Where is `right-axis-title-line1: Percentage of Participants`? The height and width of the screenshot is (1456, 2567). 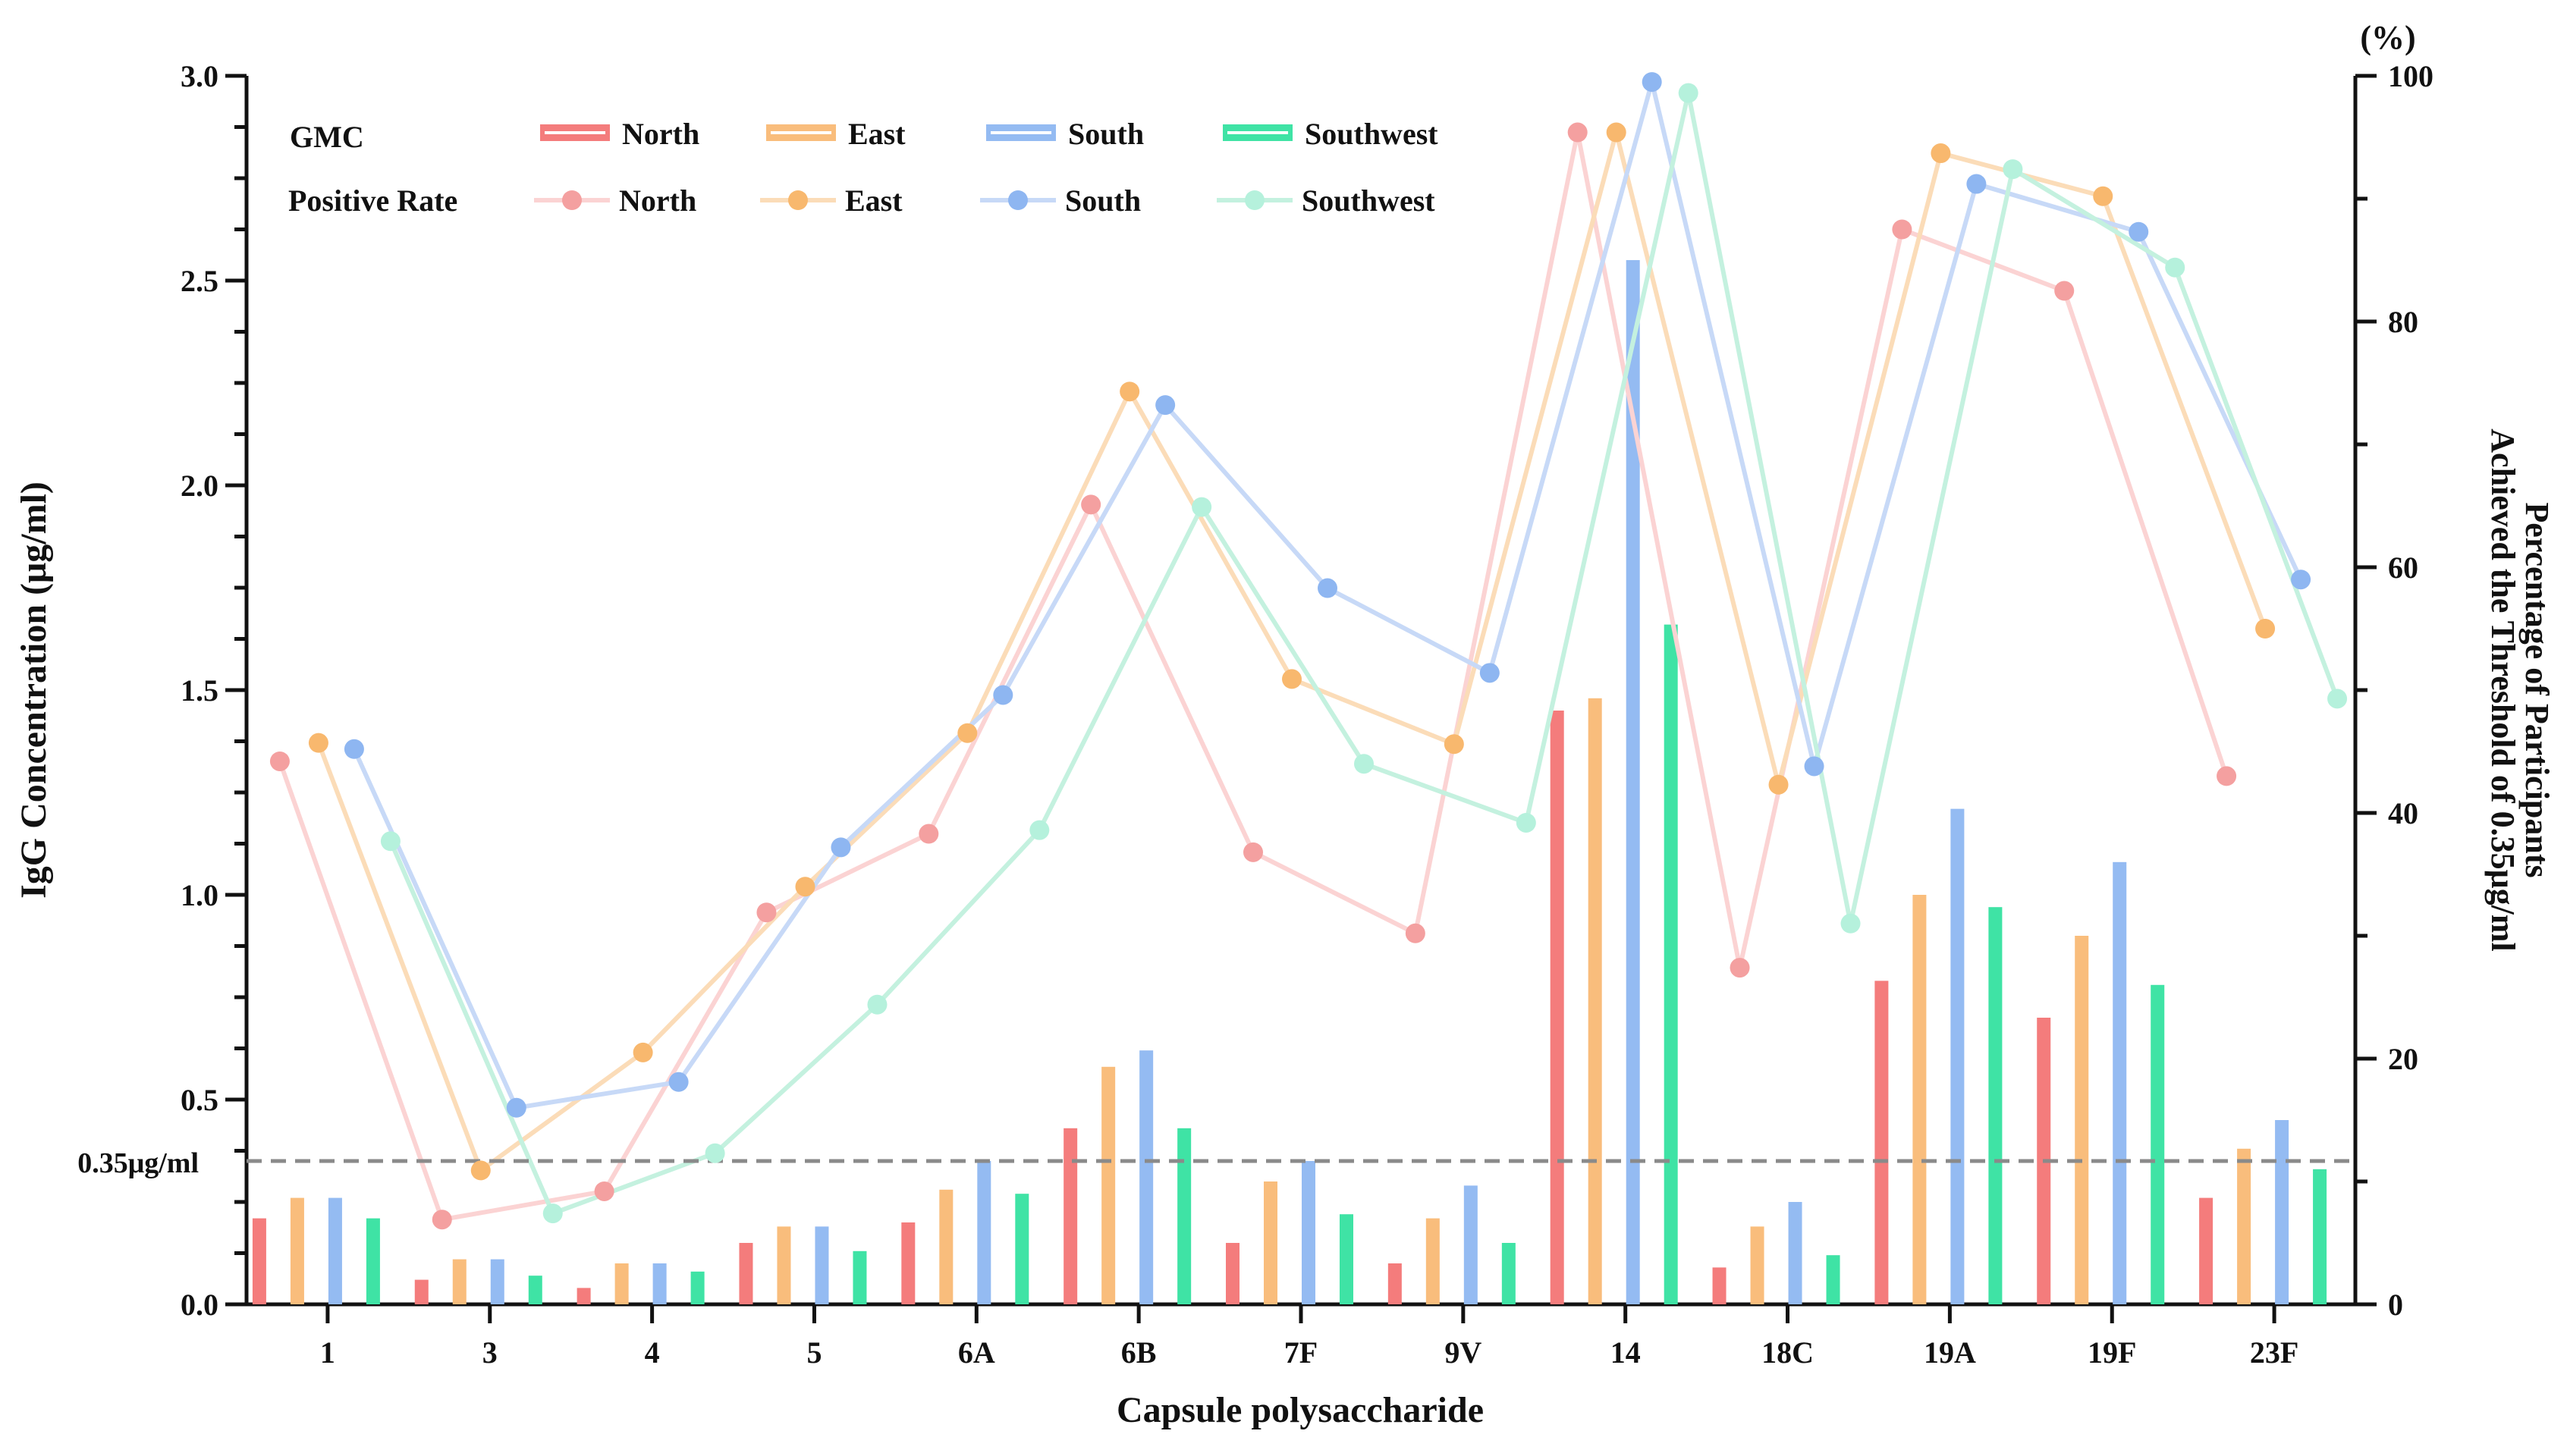
right-axis-title-line1: Percentage of Participants is located at coordinates (2537, 689).